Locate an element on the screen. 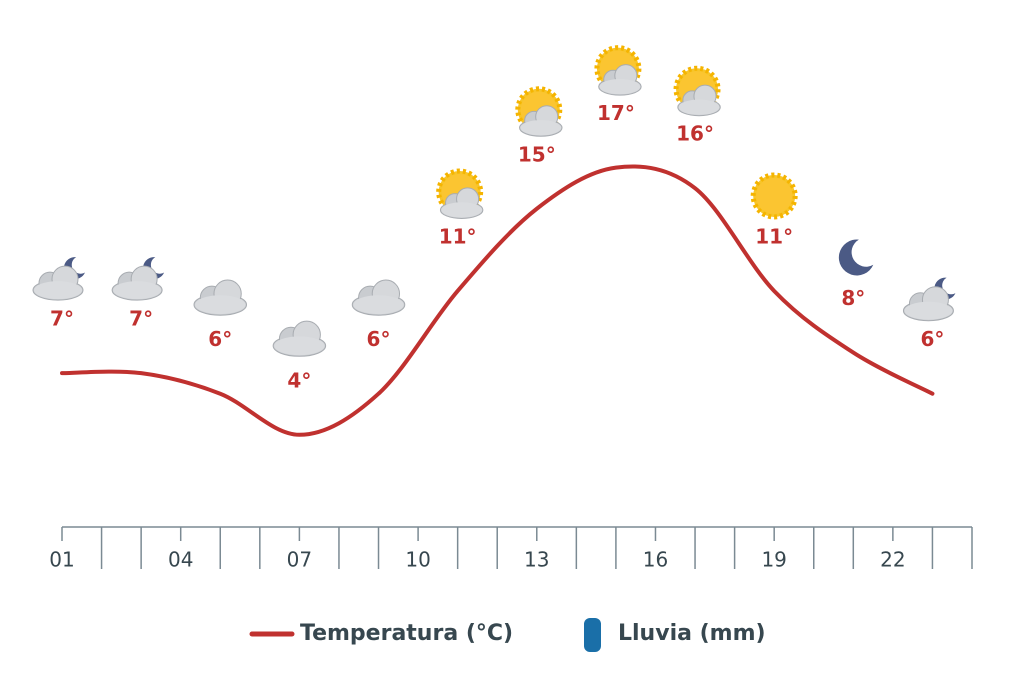  x-tick-label: 13 is located at coordinates (536, 560).